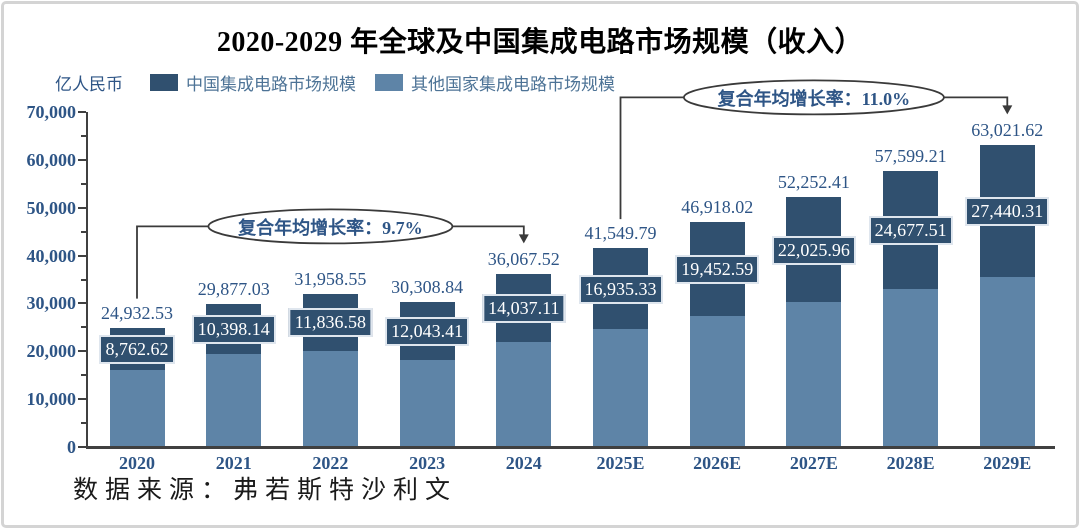 This screenshot has width=1080, height=529. Describe the element at coordinates (717, 269) in the screenshot. I see `china-value-label: 19,452.59` at that location.